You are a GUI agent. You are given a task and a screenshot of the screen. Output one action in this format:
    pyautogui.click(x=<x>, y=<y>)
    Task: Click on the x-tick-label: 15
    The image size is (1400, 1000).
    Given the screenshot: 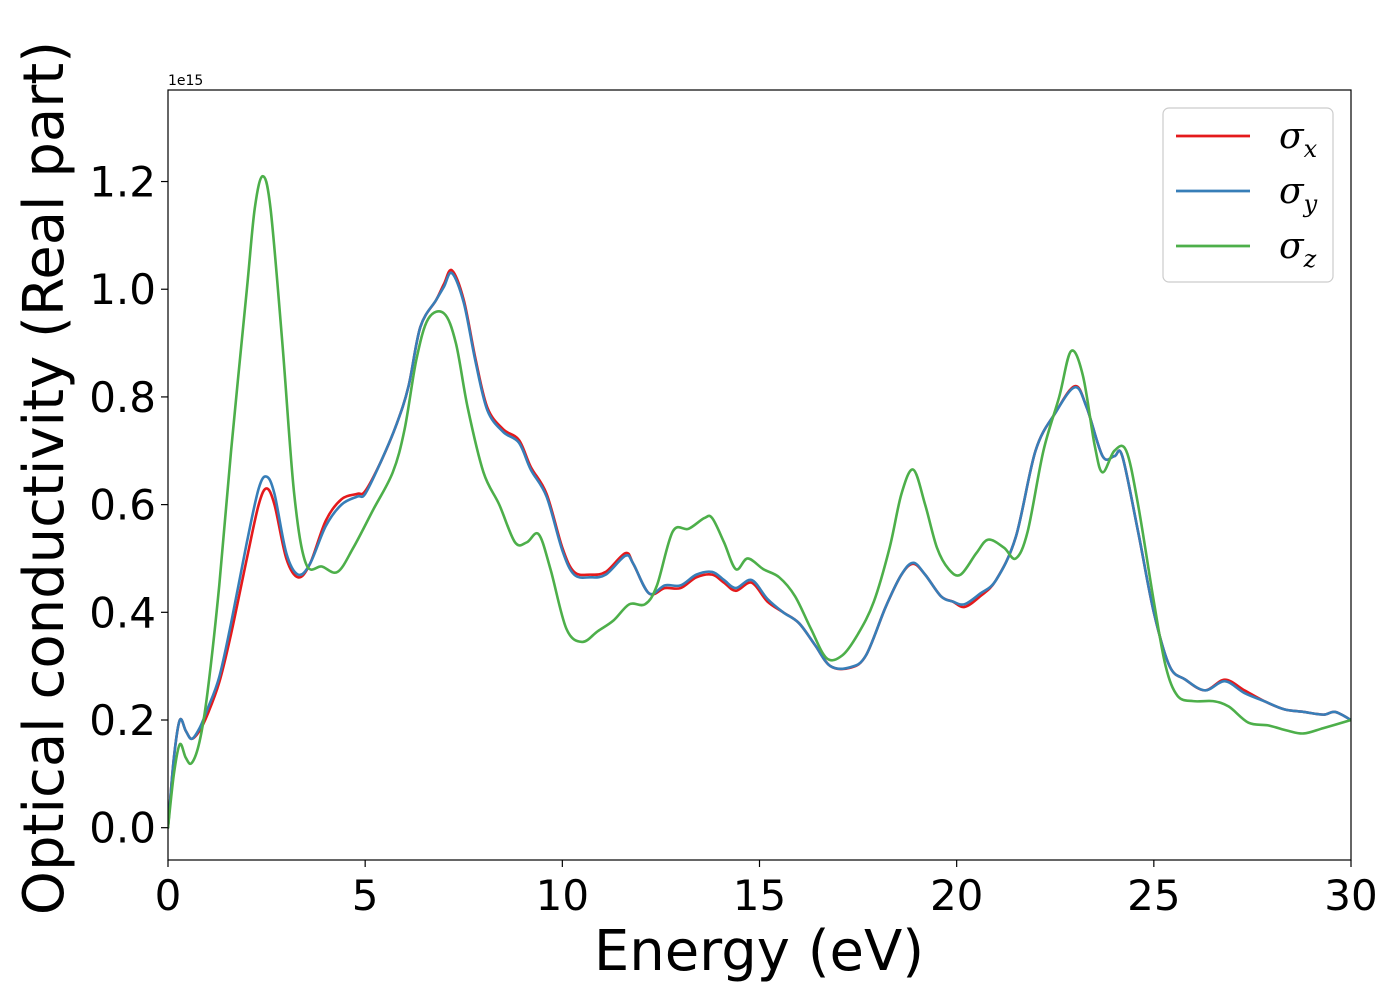 What is the action you would take?
    pyautogui.click(x=759, y=895)
    